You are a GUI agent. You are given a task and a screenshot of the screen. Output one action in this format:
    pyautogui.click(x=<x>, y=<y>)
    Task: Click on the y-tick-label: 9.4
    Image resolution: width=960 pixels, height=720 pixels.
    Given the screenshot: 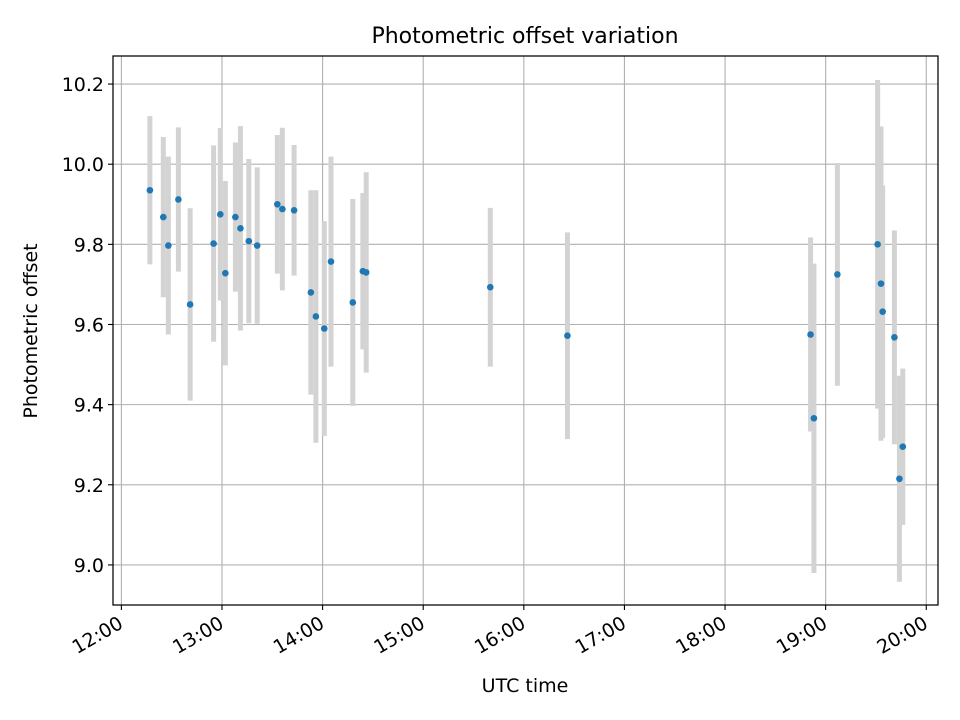 What is the action you would take?
    pyautogui.click(x=89, y=406)
    